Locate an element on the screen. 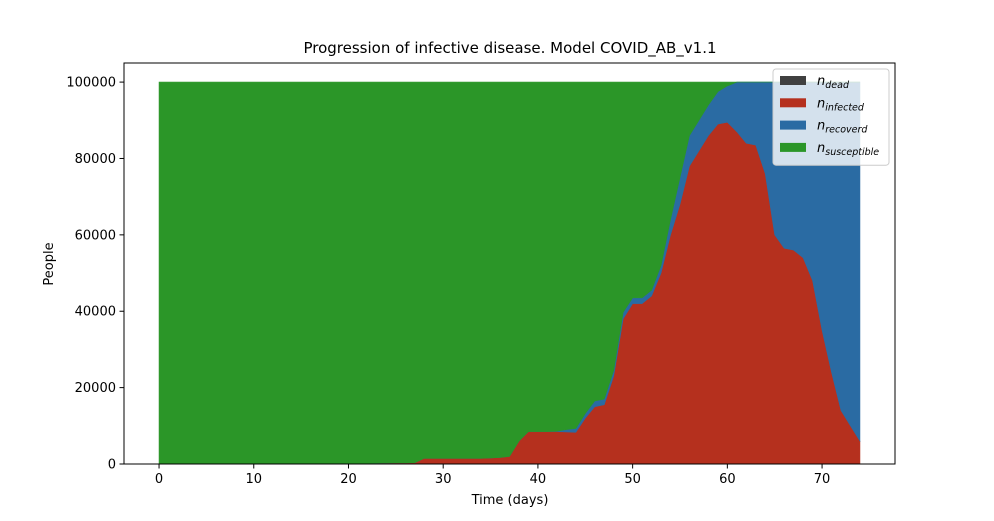  legend: ndead ninfected nrecoverd nsusceptible is located at coordinates (831, 117).